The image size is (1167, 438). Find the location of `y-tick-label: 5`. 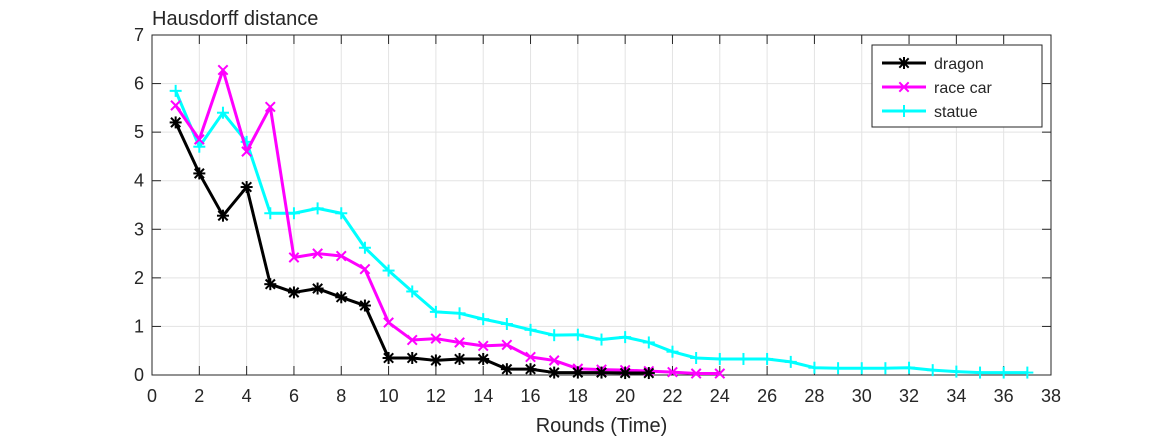

y-tick-label: 5 is located at coordinates (139, 132).